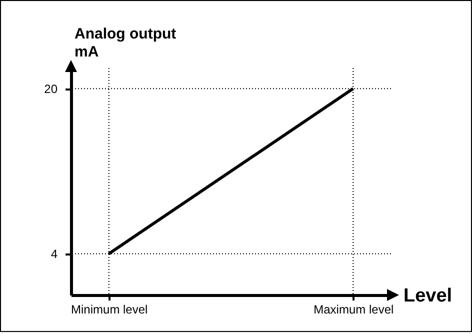  What do you see at coordinates (428, 296) in the screenshot?
I see `x-axis-title: Level` at bounding box center [428, 296].